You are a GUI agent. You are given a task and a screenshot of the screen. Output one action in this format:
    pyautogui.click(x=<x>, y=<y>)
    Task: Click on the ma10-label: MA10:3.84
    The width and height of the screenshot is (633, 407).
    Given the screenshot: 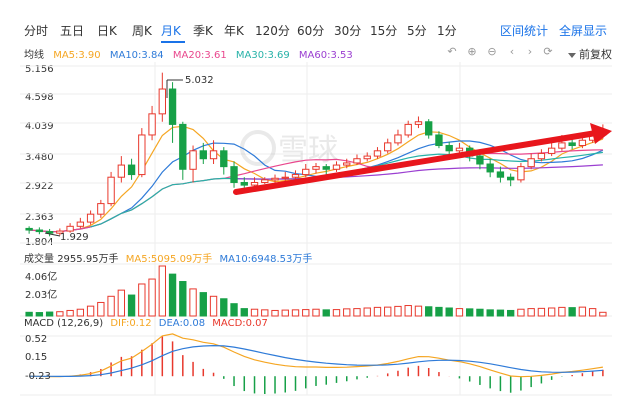 What is the action you would take?
    pyautogui.click(x=136, y=55)
    